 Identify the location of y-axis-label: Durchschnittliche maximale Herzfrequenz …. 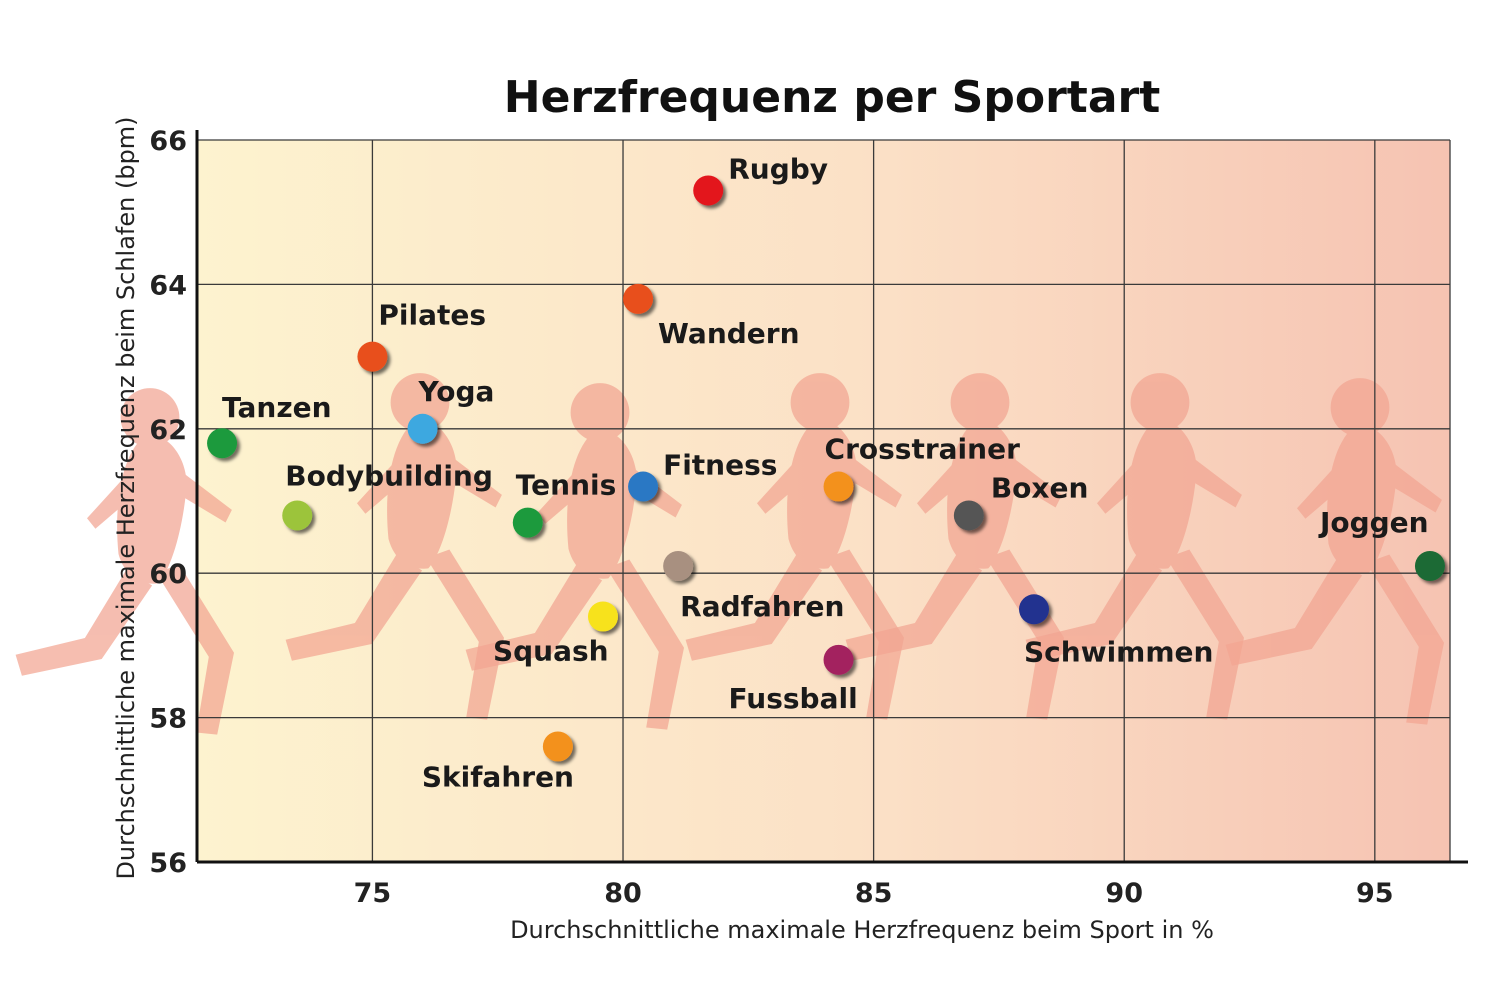
(126, 497).